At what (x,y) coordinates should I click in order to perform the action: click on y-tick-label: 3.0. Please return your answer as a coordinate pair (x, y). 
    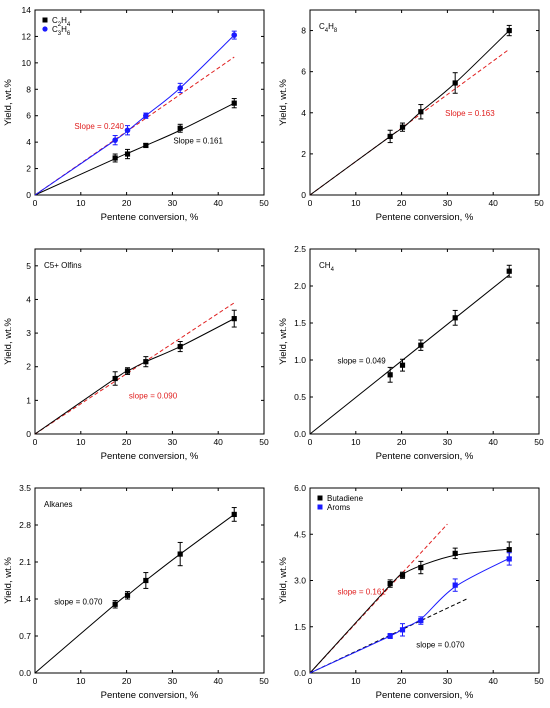
    Looking at the image, I should click on (300, 581).